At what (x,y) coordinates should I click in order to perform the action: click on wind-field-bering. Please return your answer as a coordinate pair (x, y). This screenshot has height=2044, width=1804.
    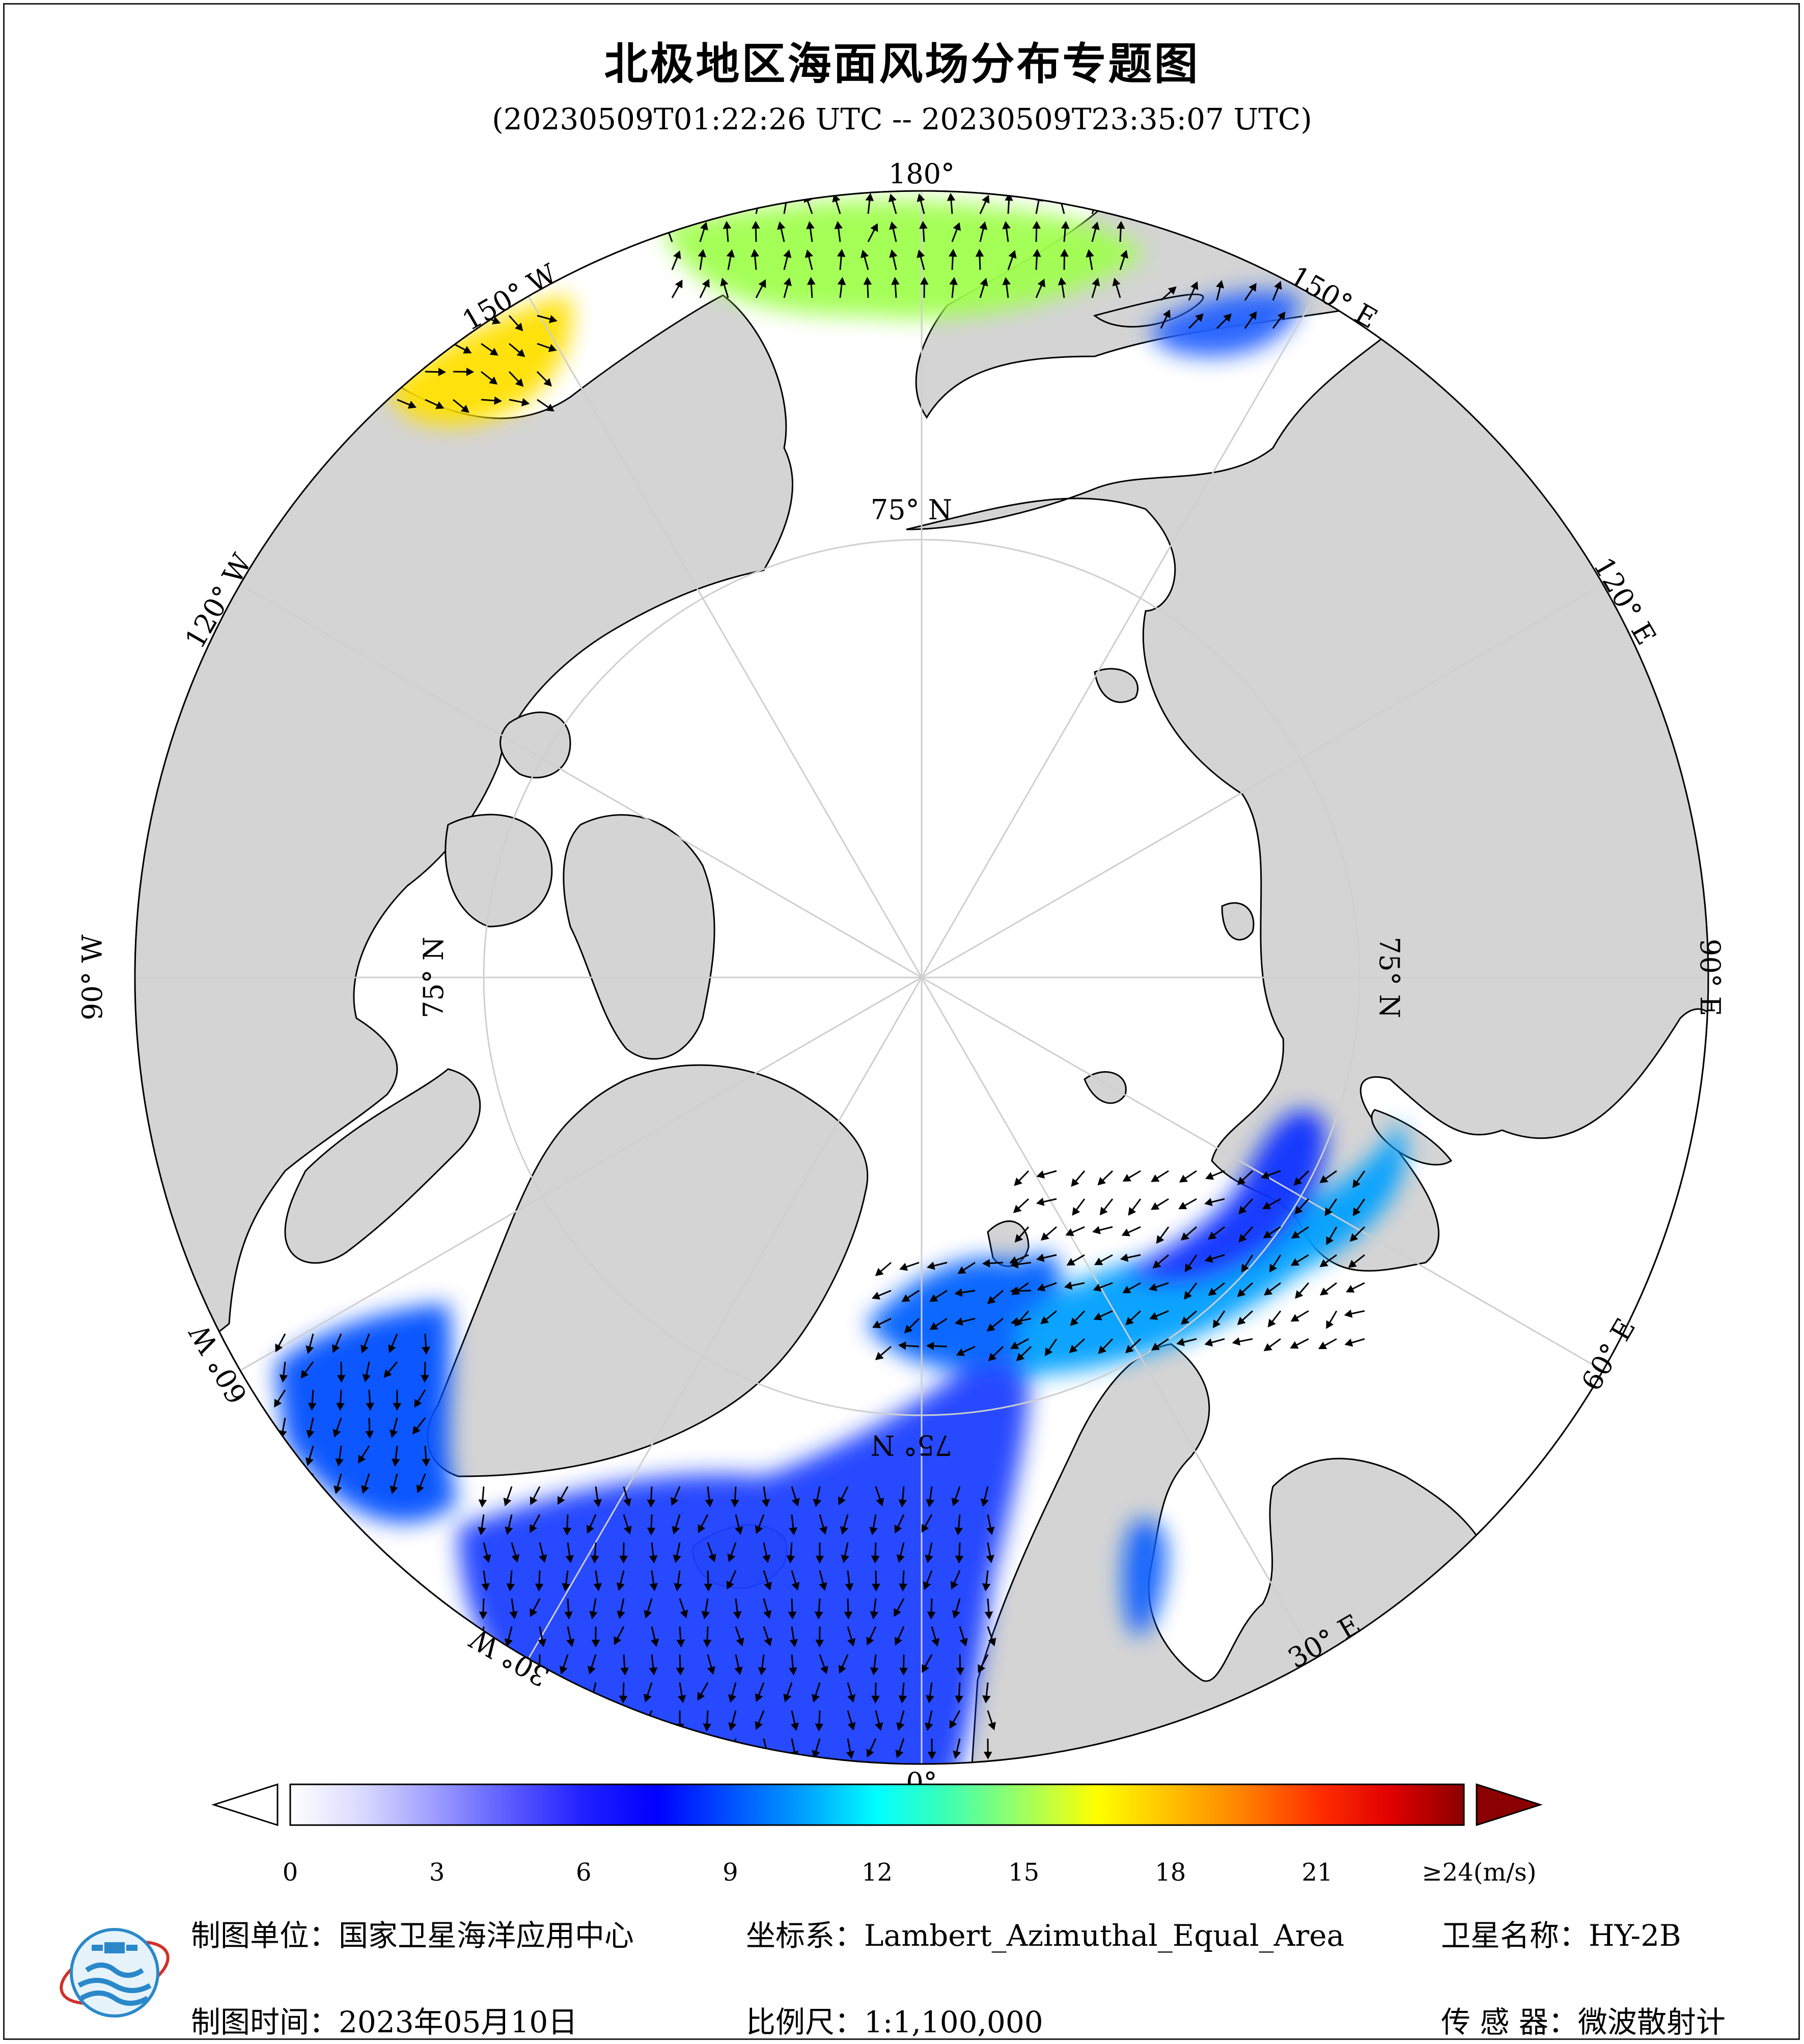
    Looking at the image, I should click on (904, 259).